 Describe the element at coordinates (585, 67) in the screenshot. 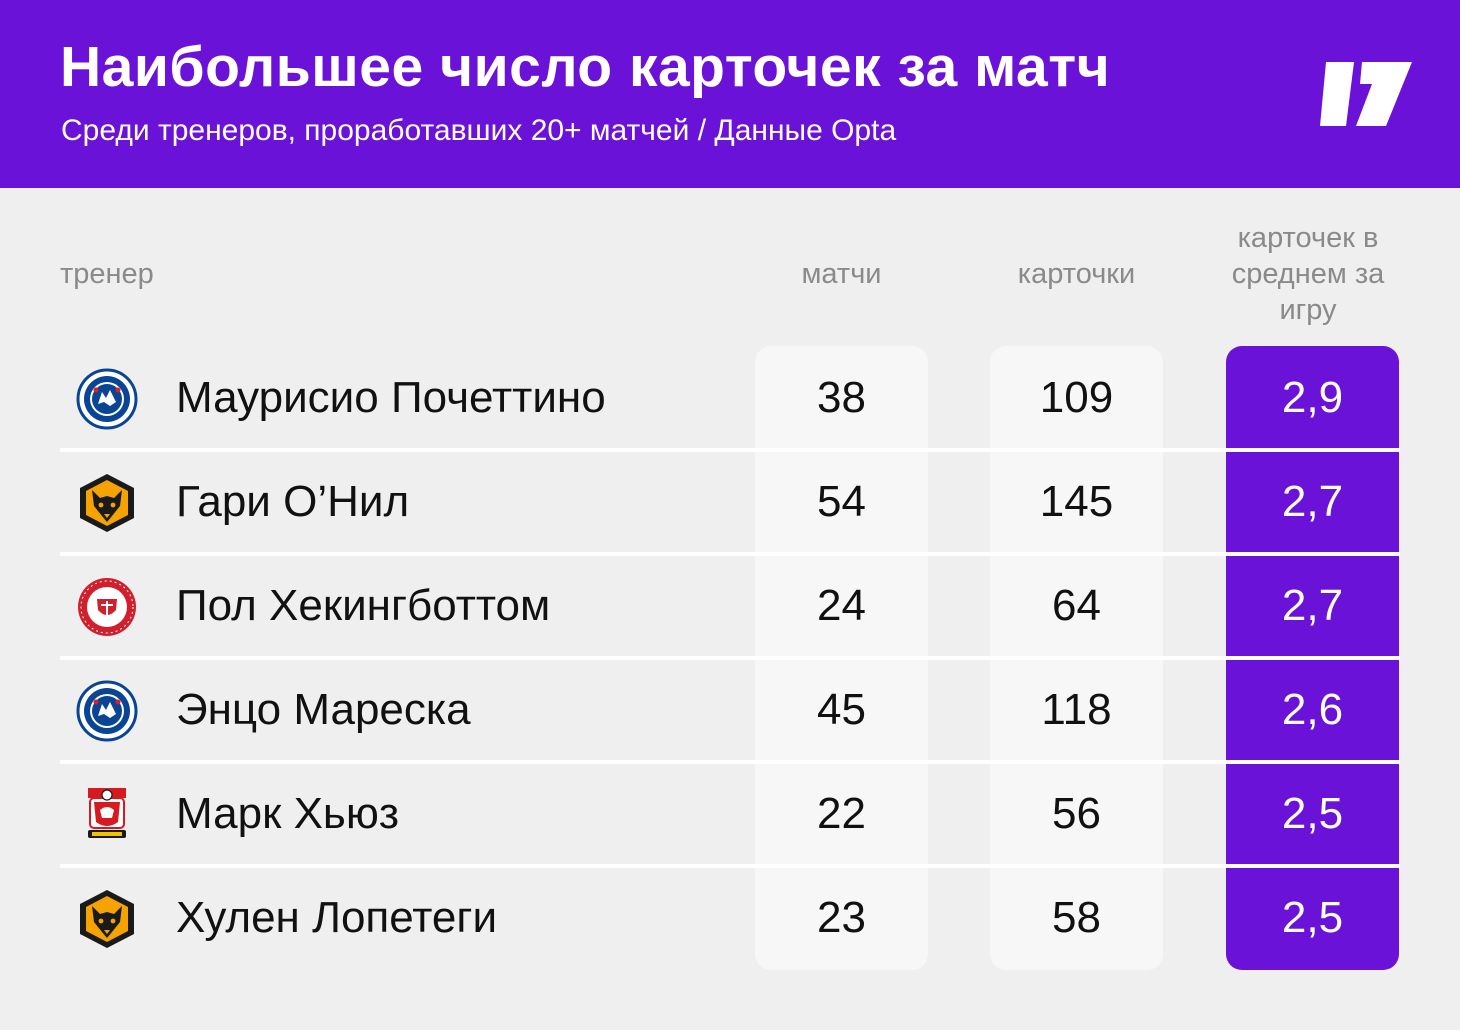

I see `page-title: Наибольшее число карточек за матч` at that location.